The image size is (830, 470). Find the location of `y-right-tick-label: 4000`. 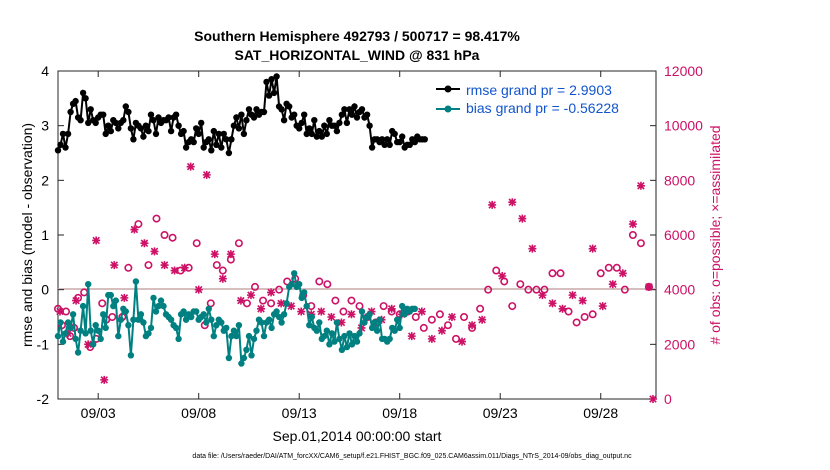

y-right-tick-label: 4000 is located at coordinates (679, 290).